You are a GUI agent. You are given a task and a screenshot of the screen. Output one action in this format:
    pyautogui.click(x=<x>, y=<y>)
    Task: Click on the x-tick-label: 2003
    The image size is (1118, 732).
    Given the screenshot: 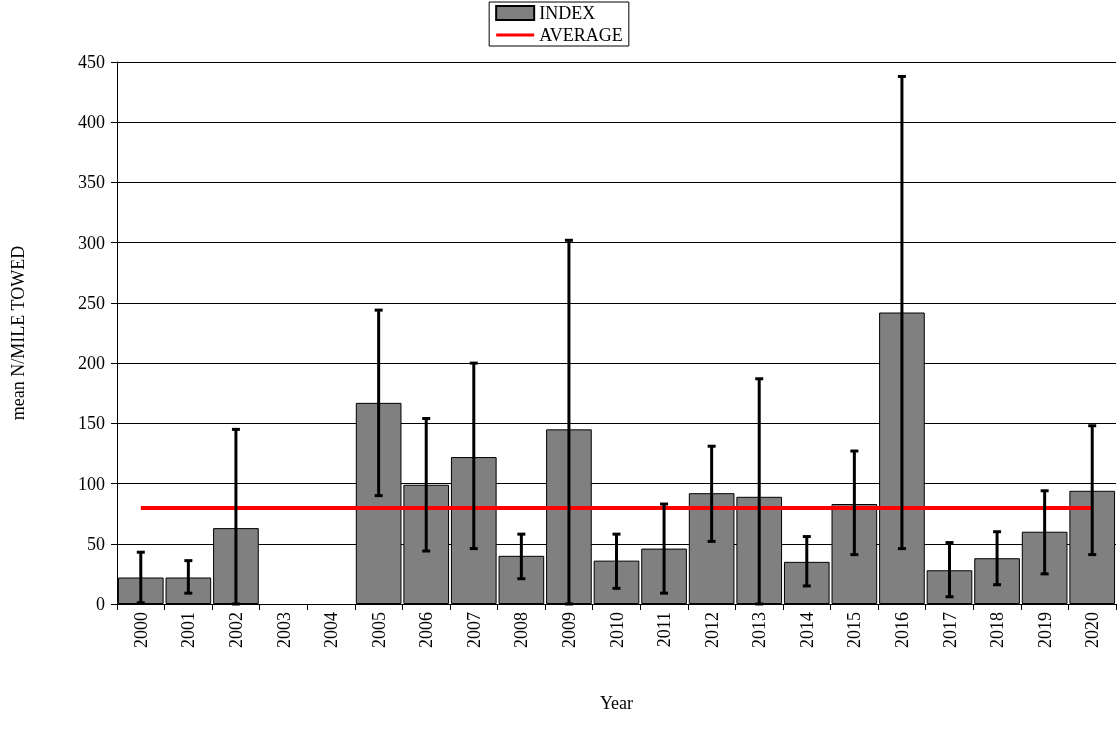 What is the action you would take?
    pyautogui.click(x=283, y=630)
    